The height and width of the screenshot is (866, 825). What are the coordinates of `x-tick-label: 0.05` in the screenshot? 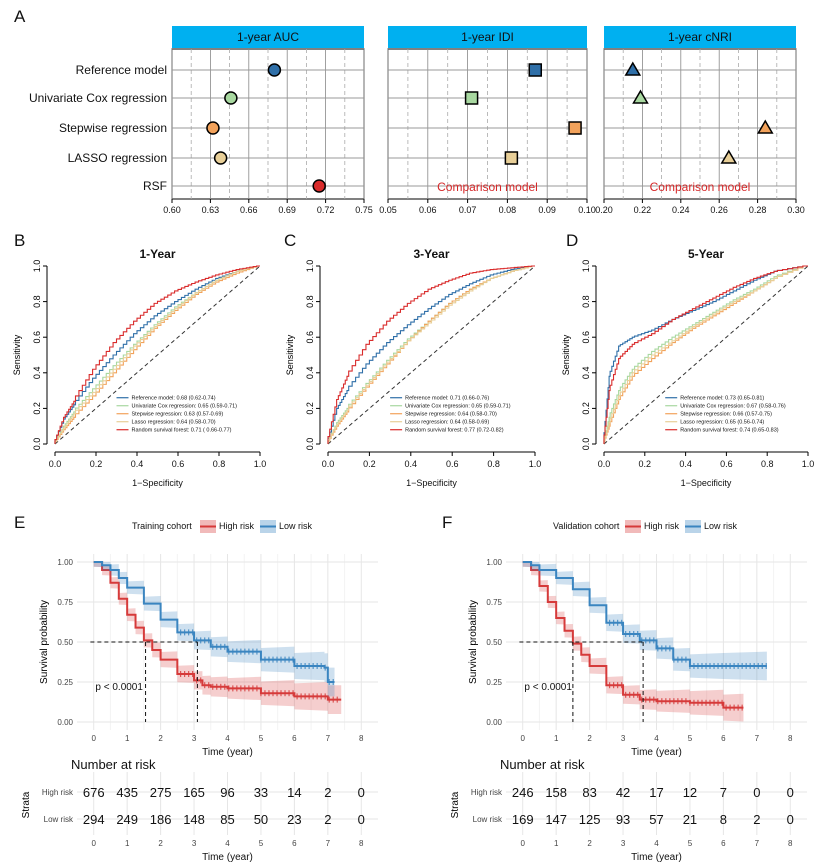 It's located at (388, 210).